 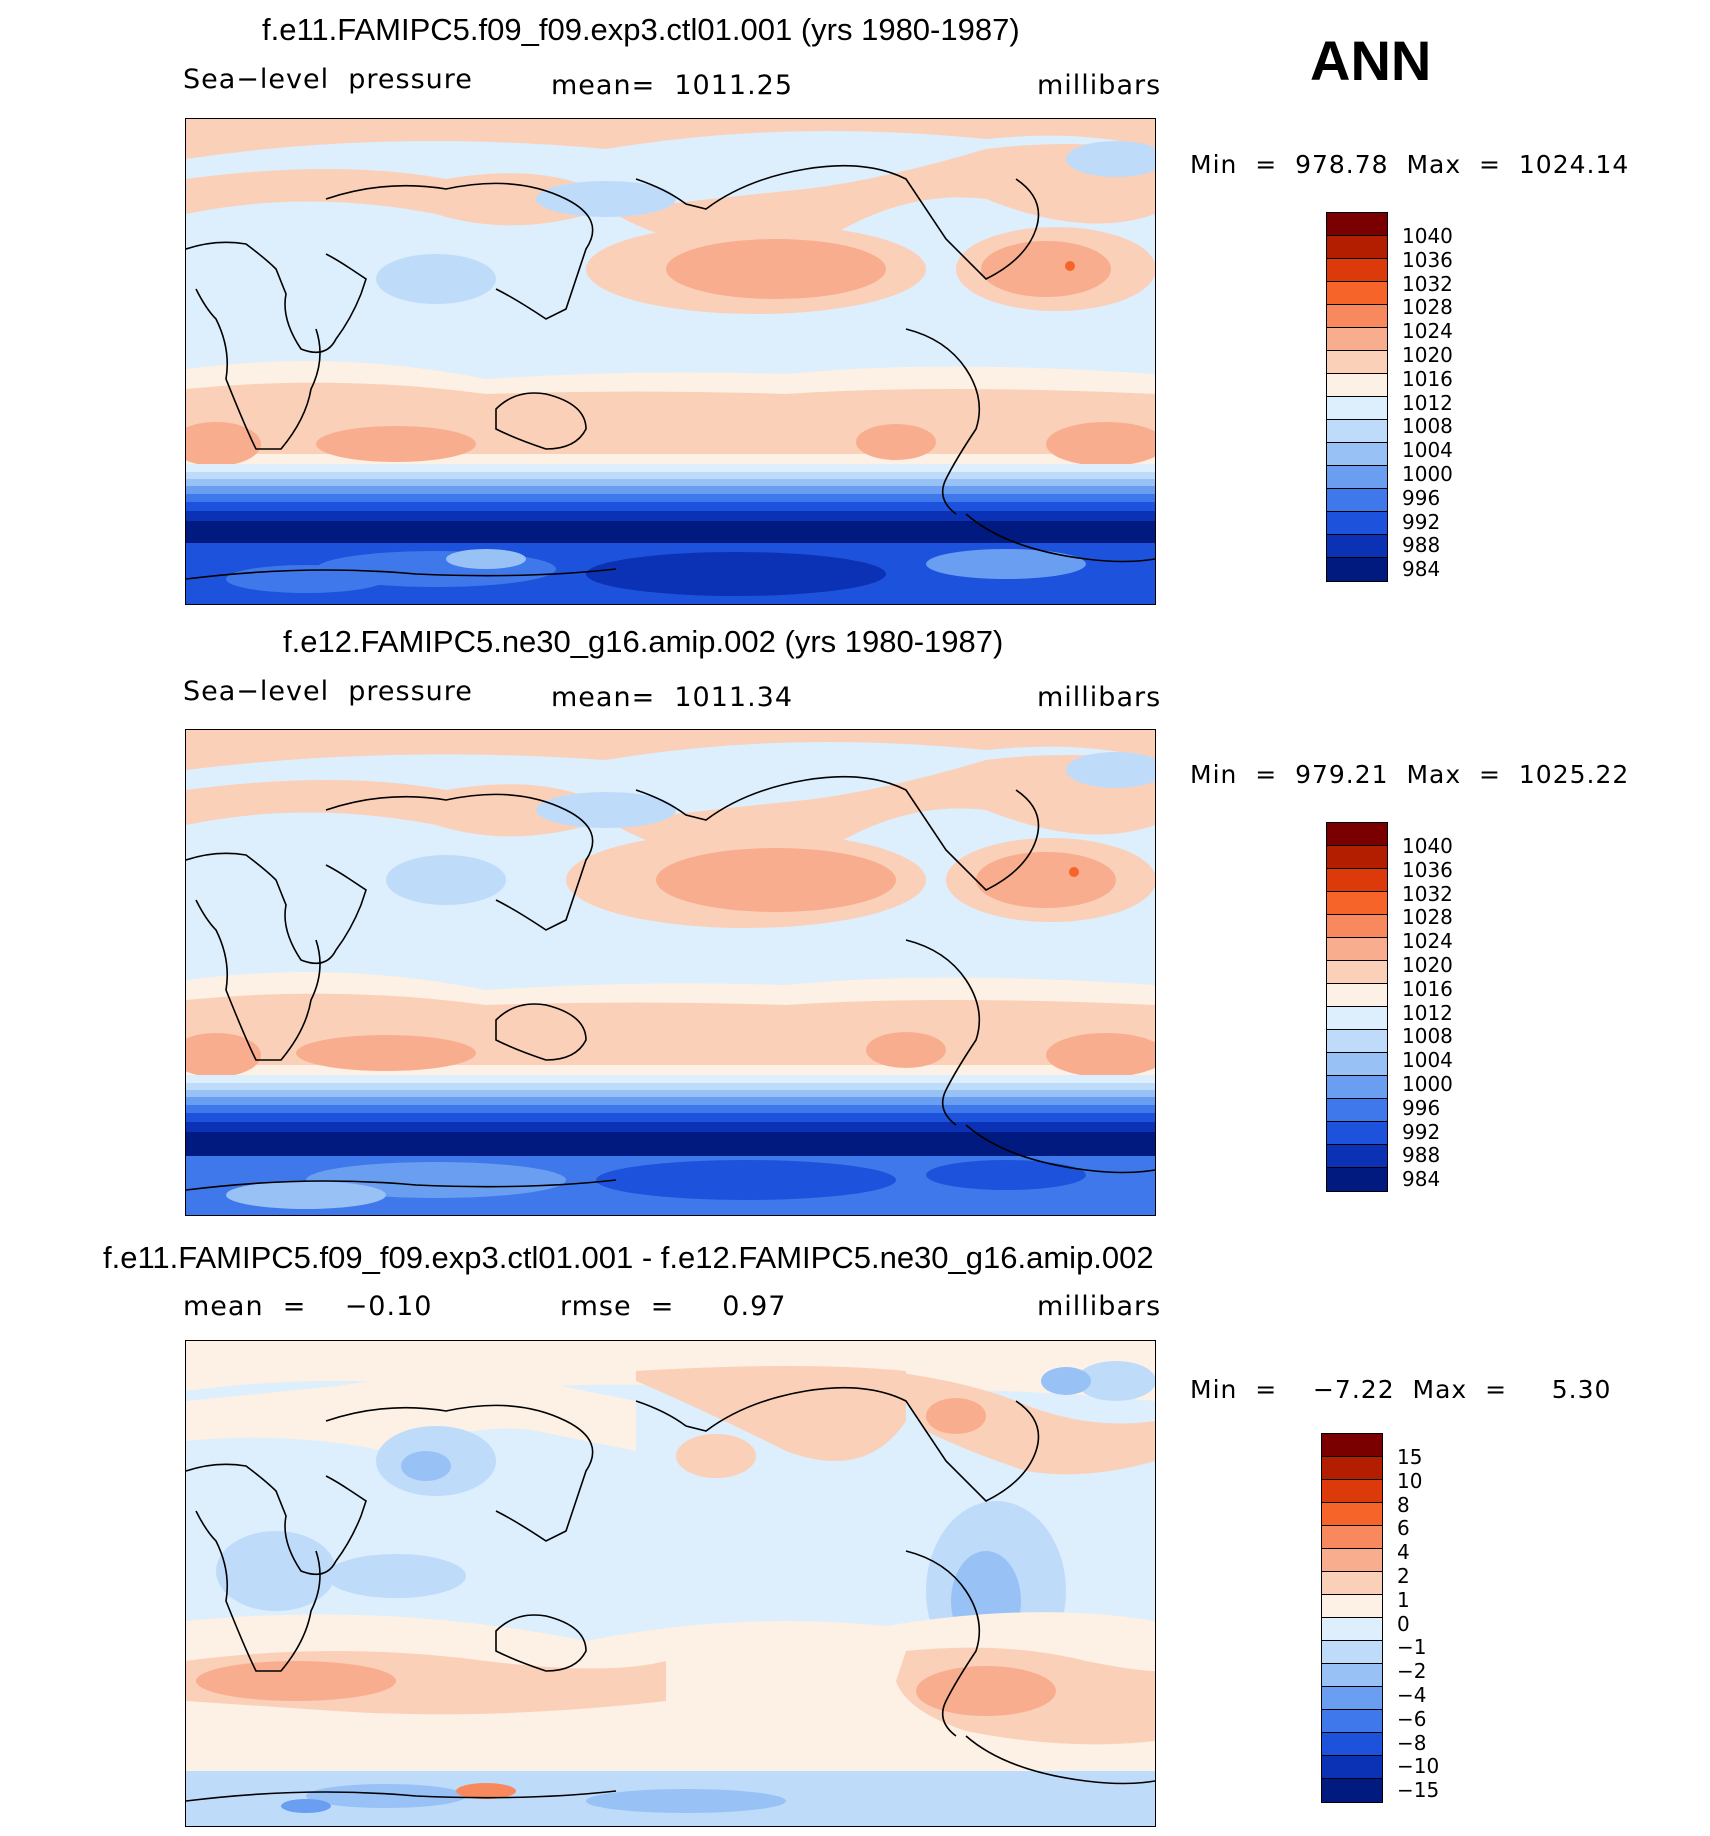 I want to click on panel-3-rmse-label: rmse = 0.97, so click(x=673, y=1306).